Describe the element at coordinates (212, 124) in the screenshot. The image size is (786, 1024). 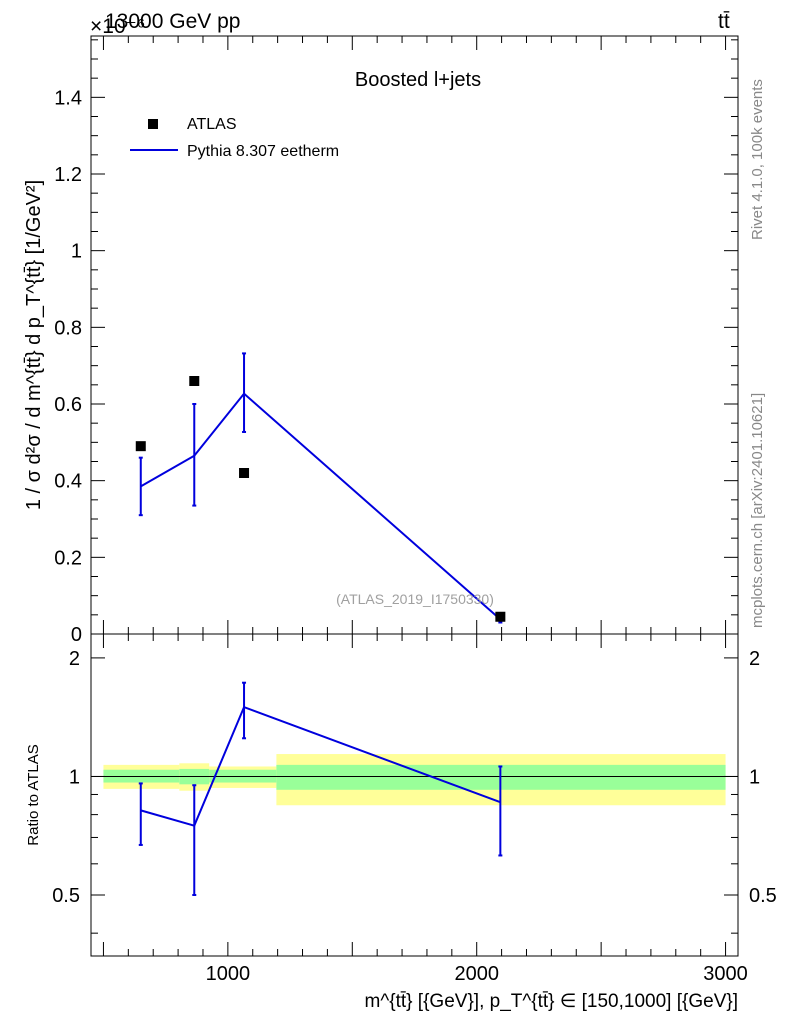
I see `legend-label-data: ATLAS` at that location.